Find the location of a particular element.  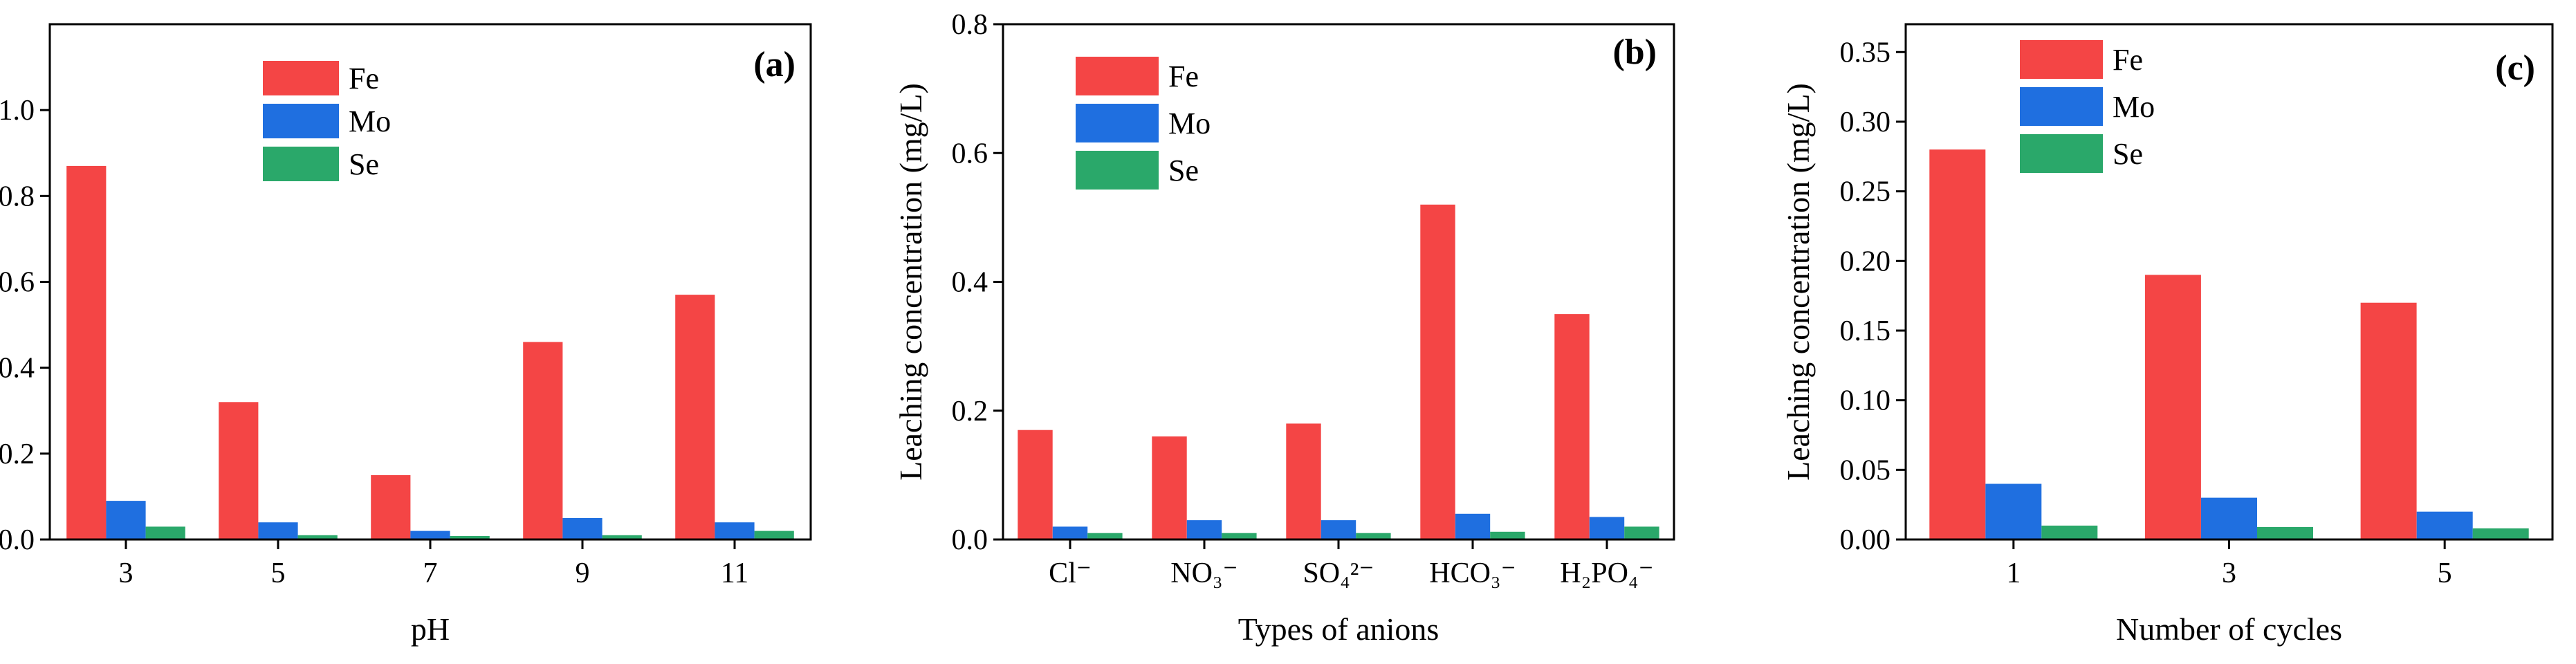

panel-label: (a) is located at coordinates (774, 64).